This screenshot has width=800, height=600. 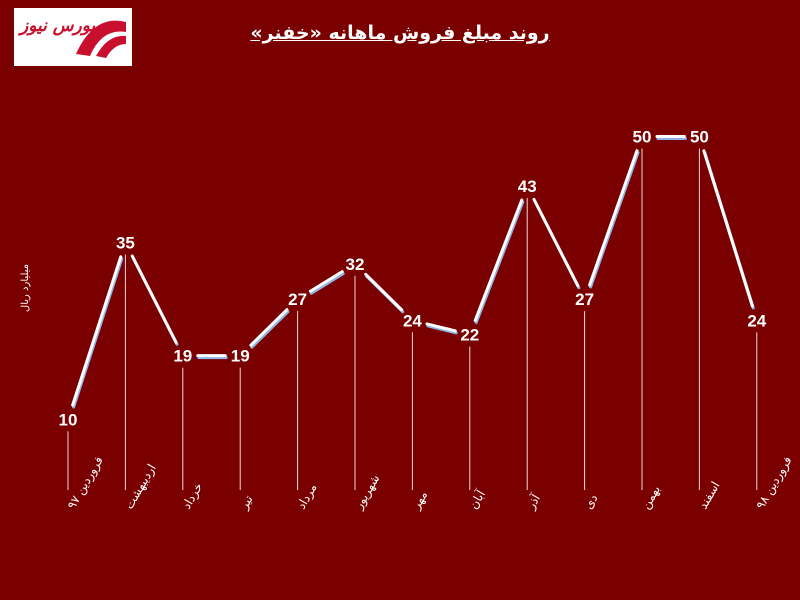 What do you see at coordinates (246, 503) in the screenshot?
I see `x-tick-label: تیر` at bounding box center [246, 503].